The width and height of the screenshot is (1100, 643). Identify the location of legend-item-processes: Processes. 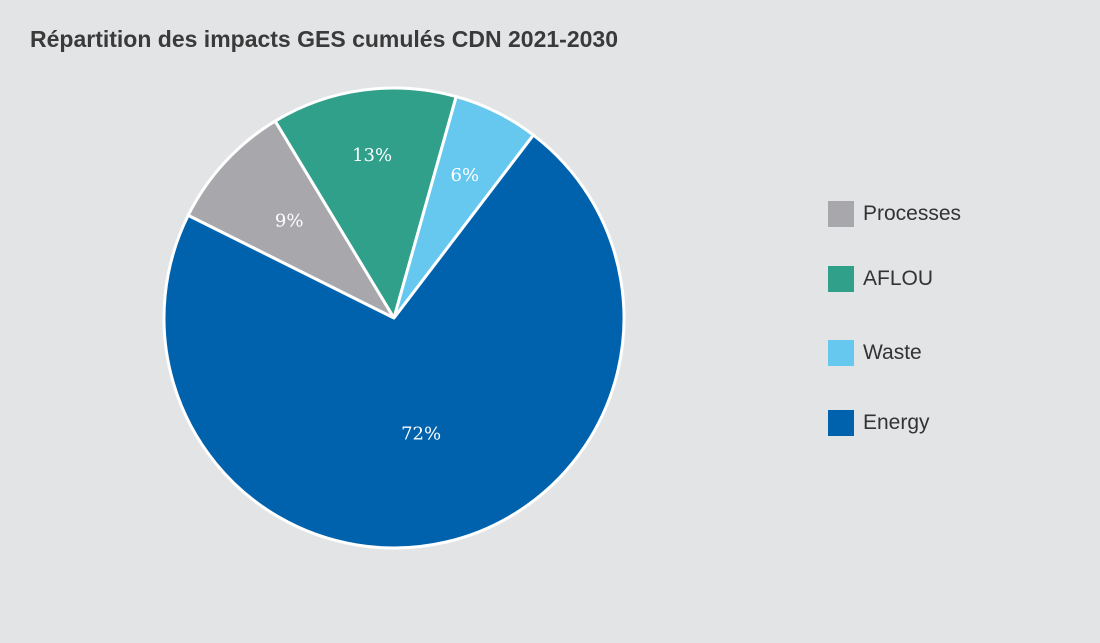
(948, 214).